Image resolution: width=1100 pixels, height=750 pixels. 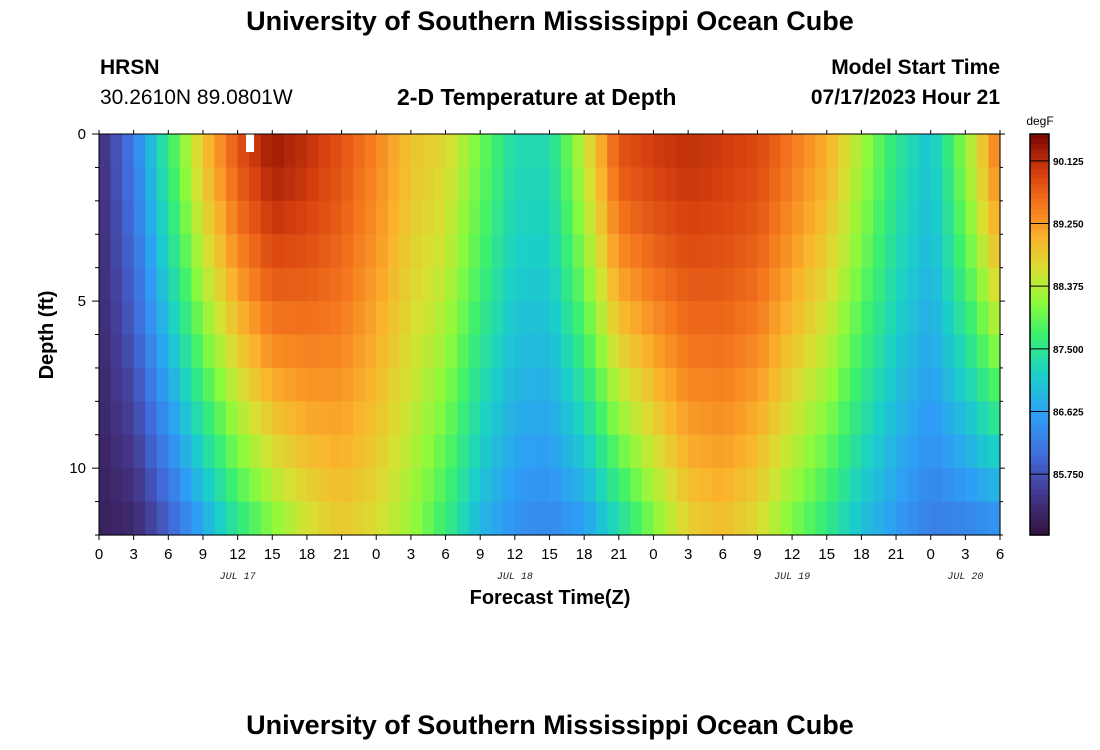 What do you see at coordinates (792, 577) in the screenshot?
I see `date-label: JUL 19` at bounding box center [792, 577].